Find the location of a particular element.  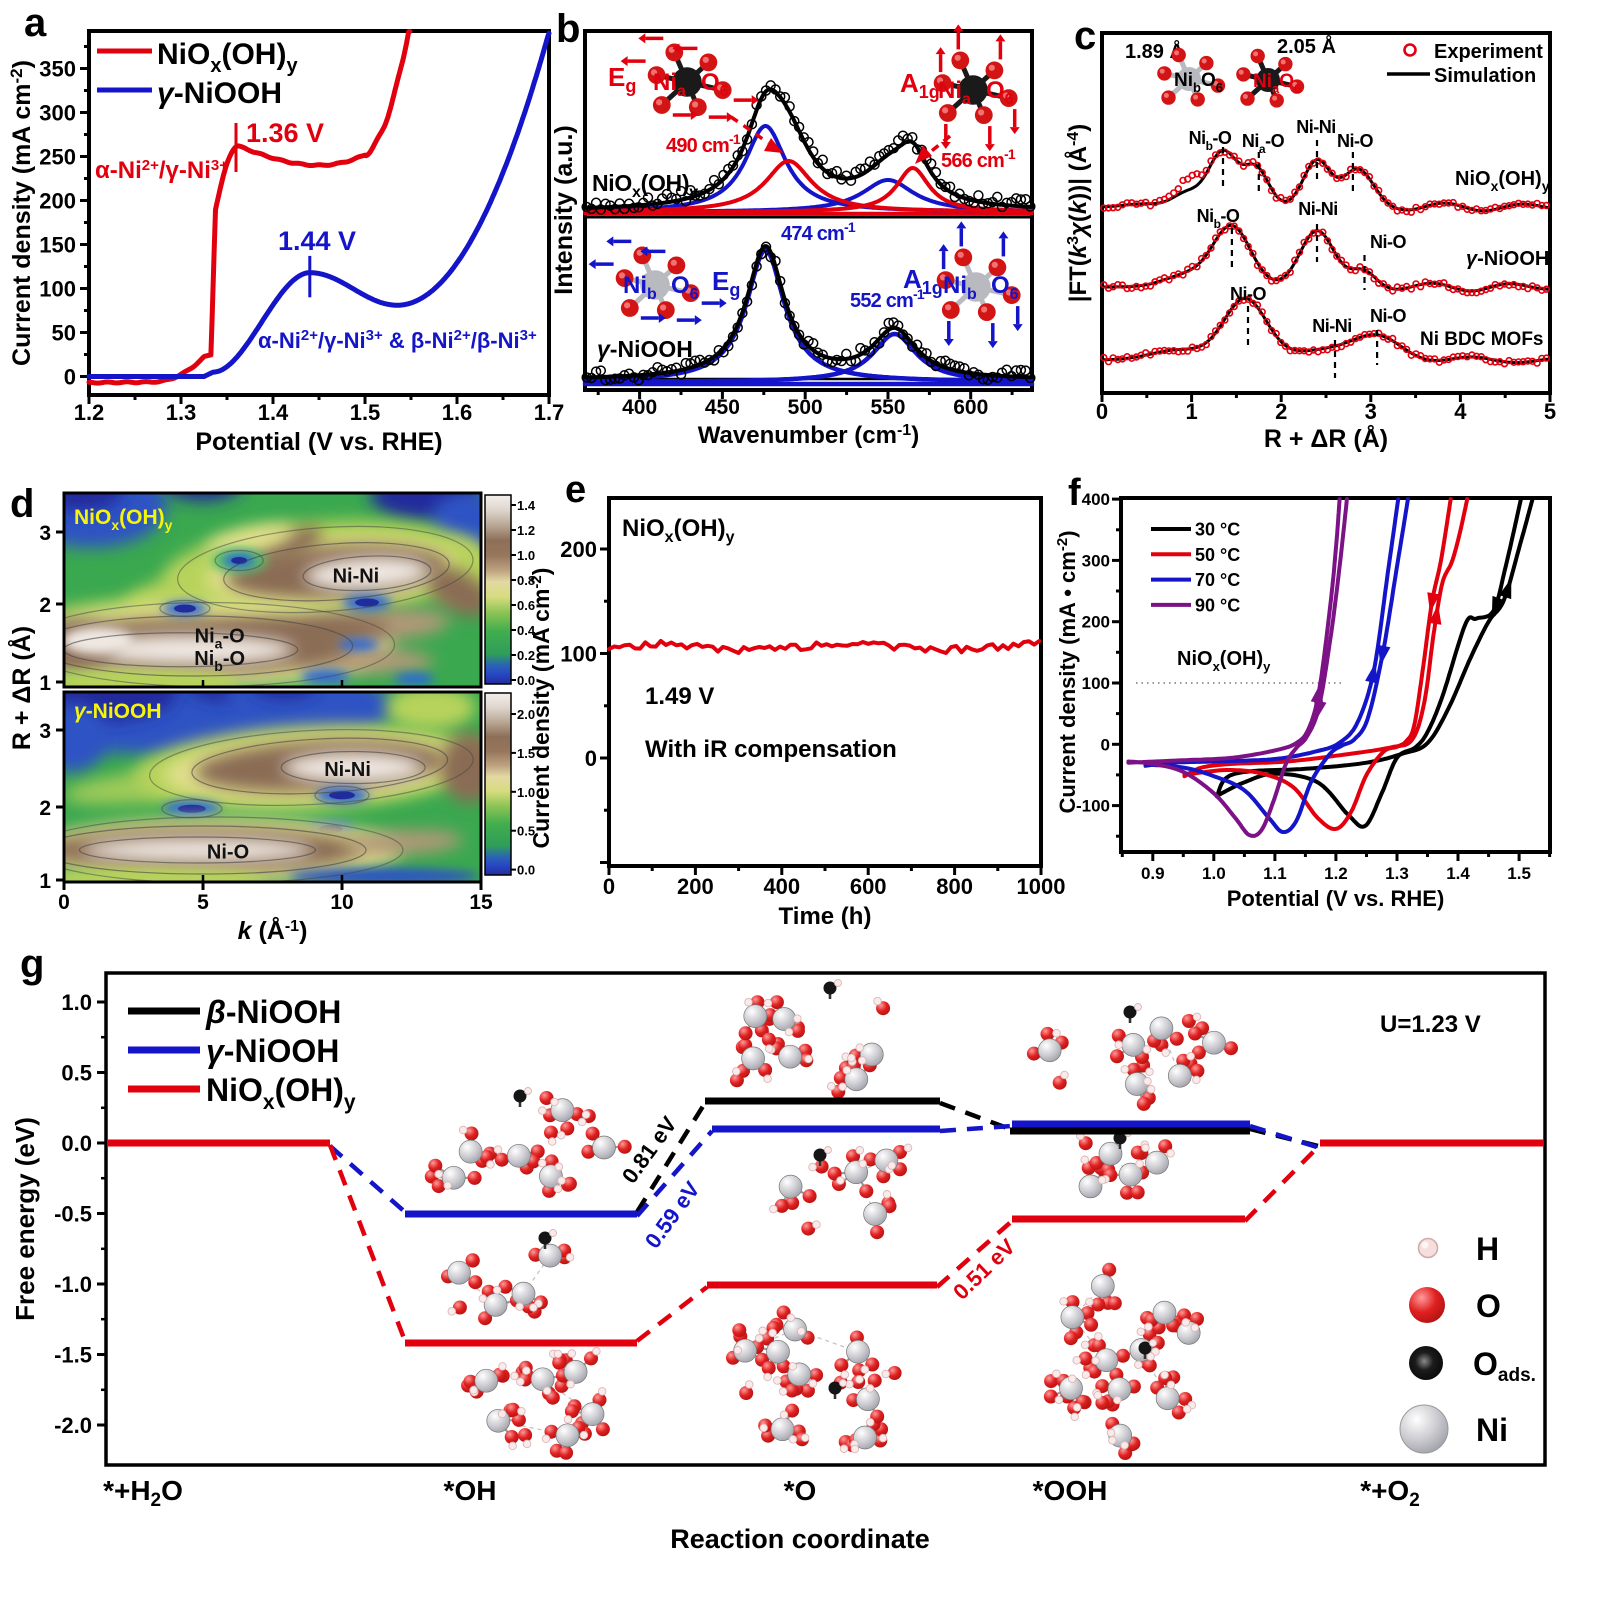

svg-text: |FT(k3​χ(k))| (Å-4​) is located at coordinates (1078, 213).